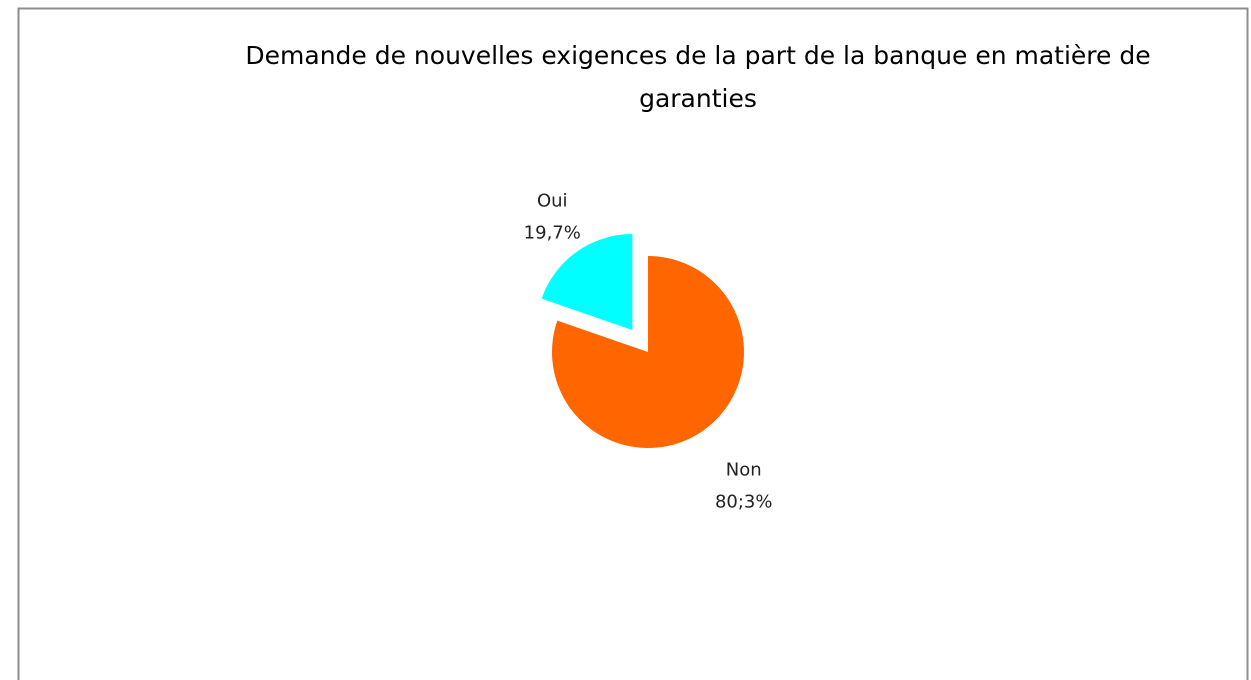  What do you see at coordinates (552, 233) in the screenshot?
I see `slice-value-label: 19,7%` at bounding box center [552, 233].